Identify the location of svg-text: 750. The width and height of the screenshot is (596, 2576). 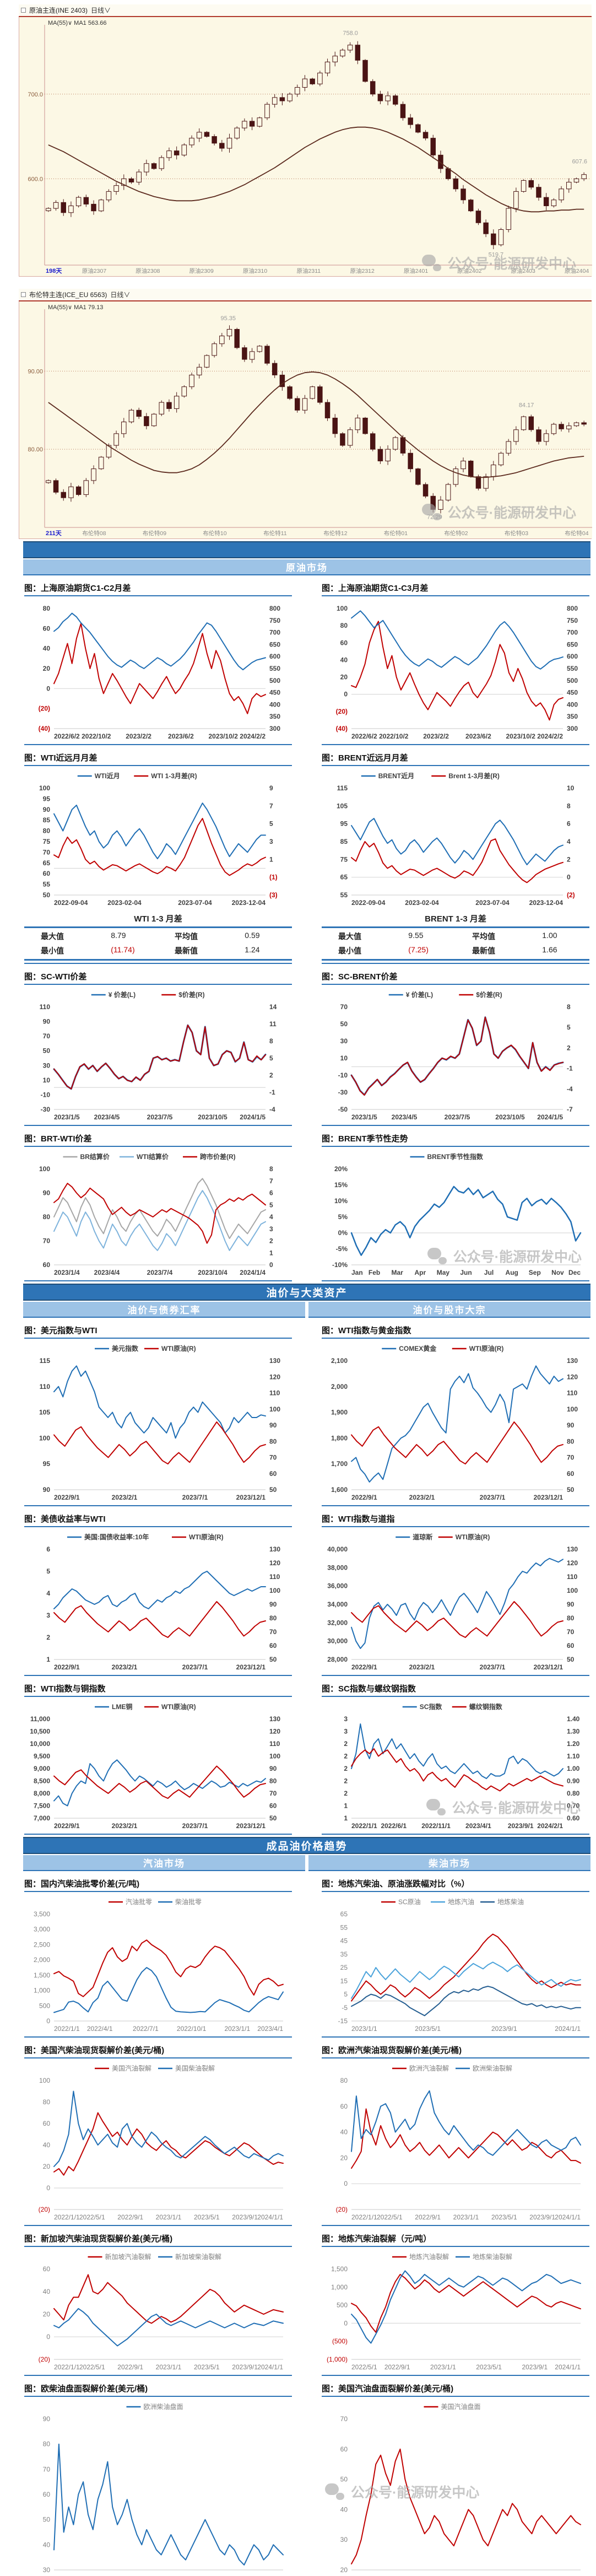
(274, 621).